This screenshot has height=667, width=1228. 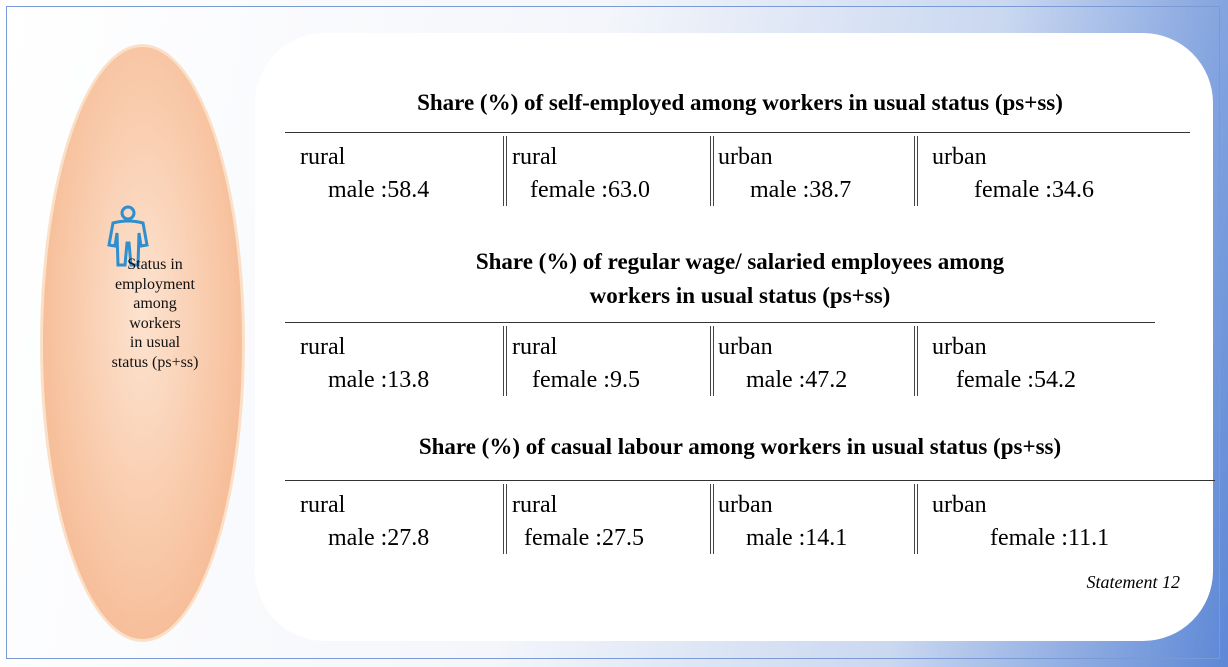 What do you see at coordinates (155, 284) in the screenshot?
I see `sidebar-line: employment` at bounding box center [155, 284].